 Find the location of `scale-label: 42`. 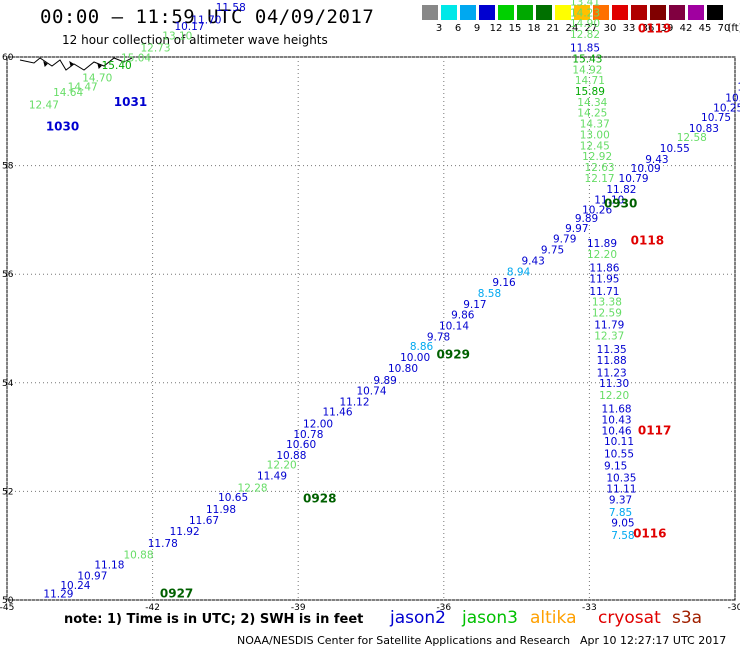

scale-label: 42 is located at coordinates (686, 28).